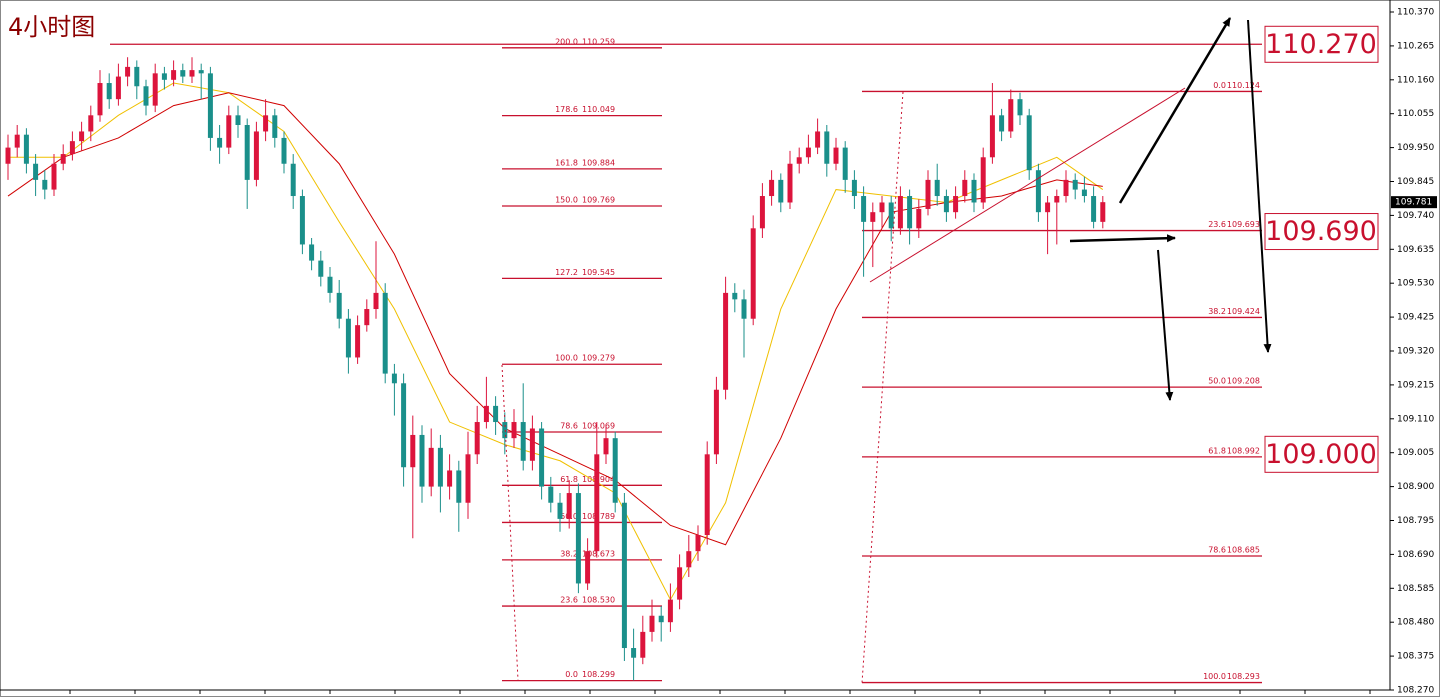 The height and width of the screenshot is (697, 1440). I want to click on fib-price: 109.208, so click(1243, 381).